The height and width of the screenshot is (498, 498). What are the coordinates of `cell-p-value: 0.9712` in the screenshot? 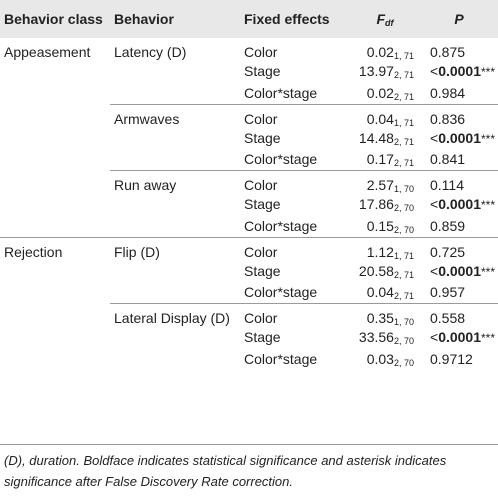 It's located at (457, 359).